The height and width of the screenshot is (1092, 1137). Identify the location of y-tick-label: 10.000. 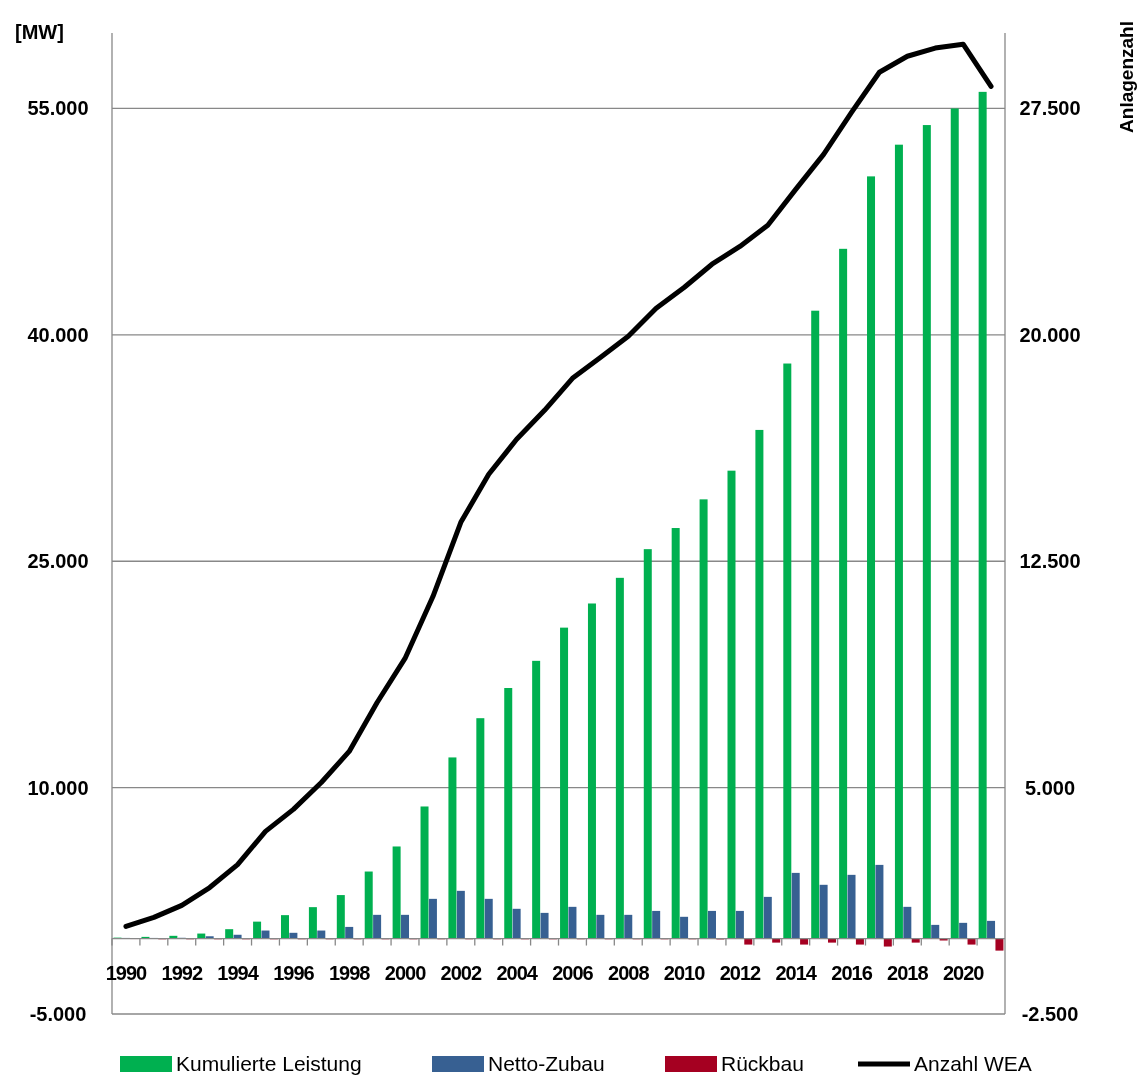
(58, 787).